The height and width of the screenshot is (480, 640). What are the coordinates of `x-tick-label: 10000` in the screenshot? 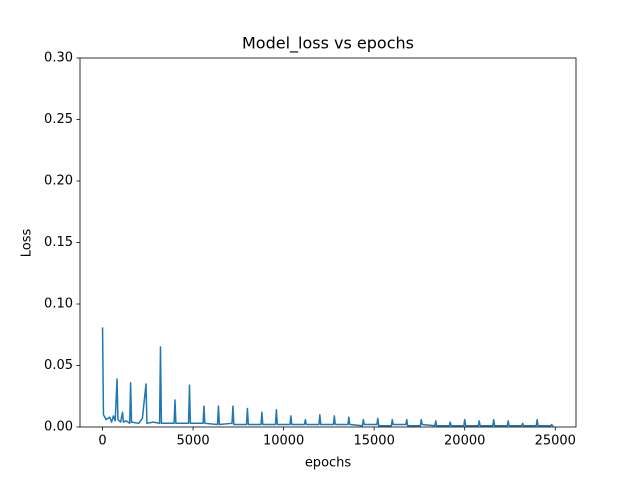 It's located at (283, 441).